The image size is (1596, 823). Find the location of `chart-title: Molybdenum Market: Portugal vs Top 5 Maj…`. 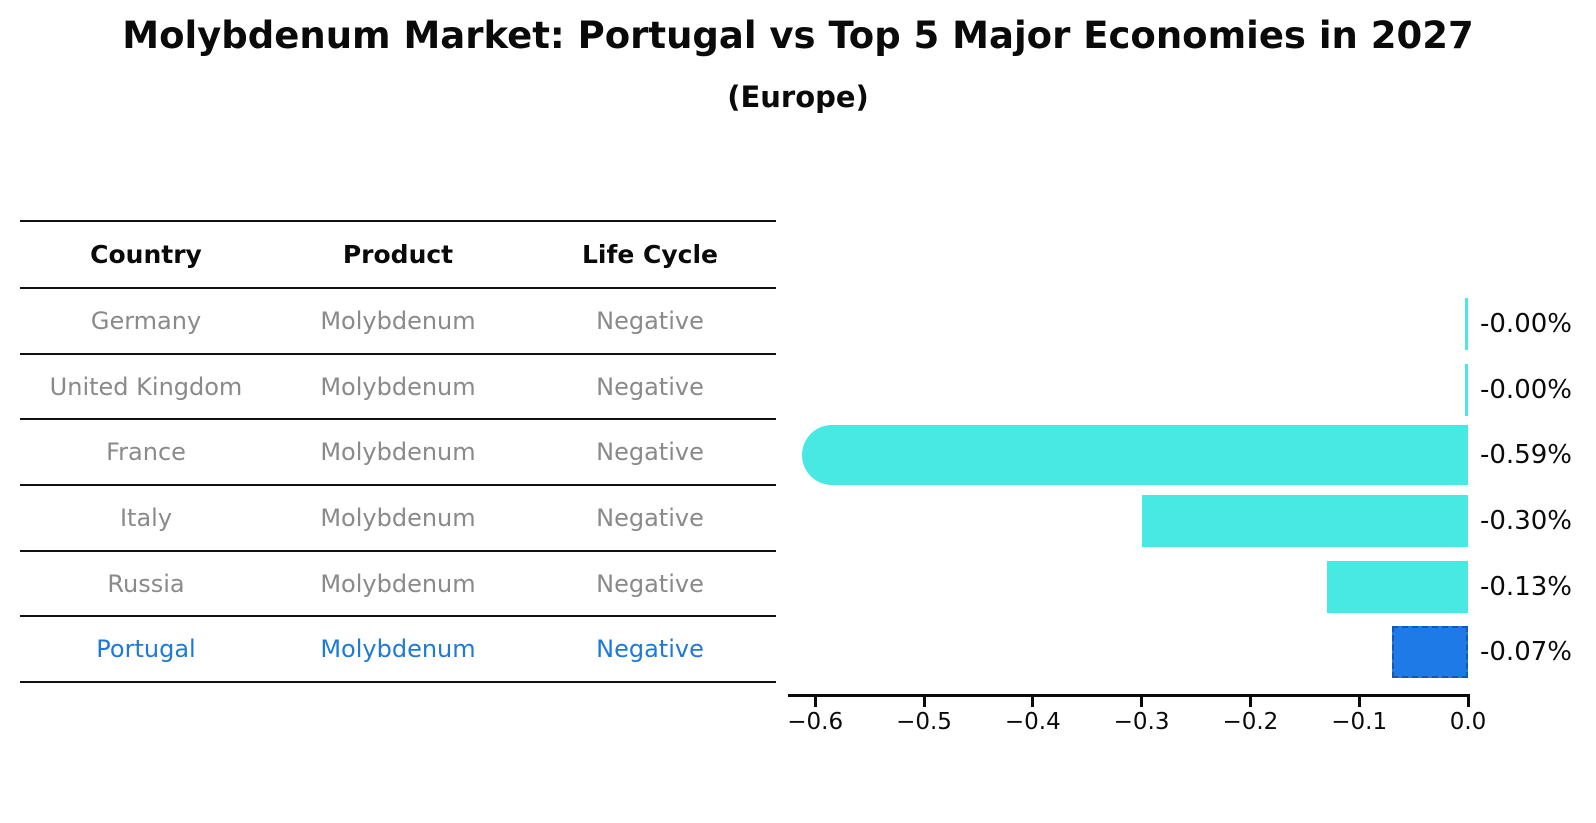

chart-title: Molybdenum Market: Portugal vs Top 5 Maj… is located at coordinates (798, 35).